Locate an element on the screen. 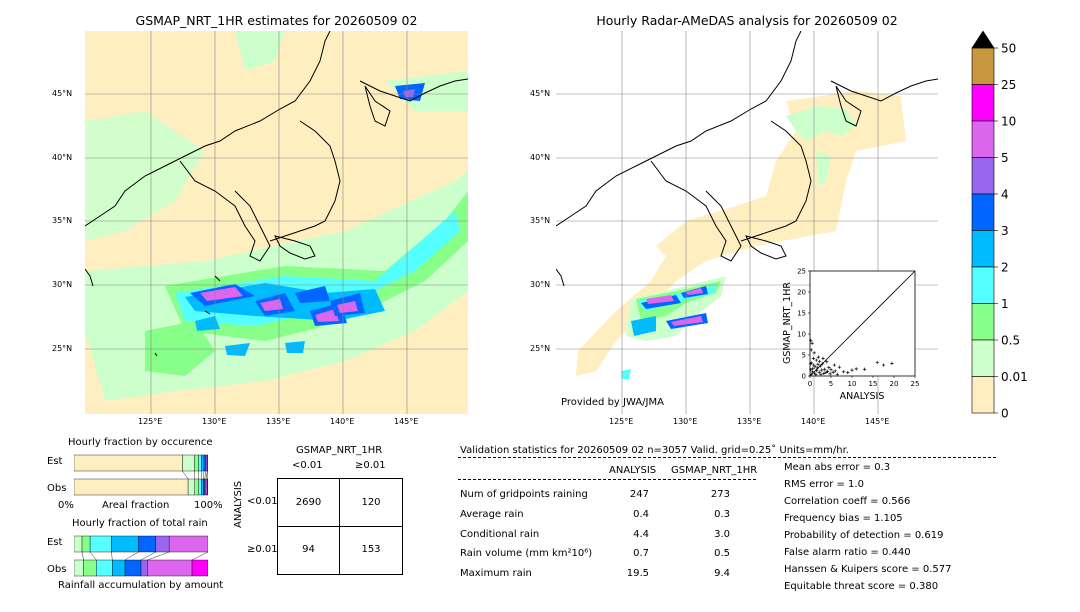 The width and height of the screenshot is (1080, 612). colorbar-label: 25 is located at coordinates (1008, 85).